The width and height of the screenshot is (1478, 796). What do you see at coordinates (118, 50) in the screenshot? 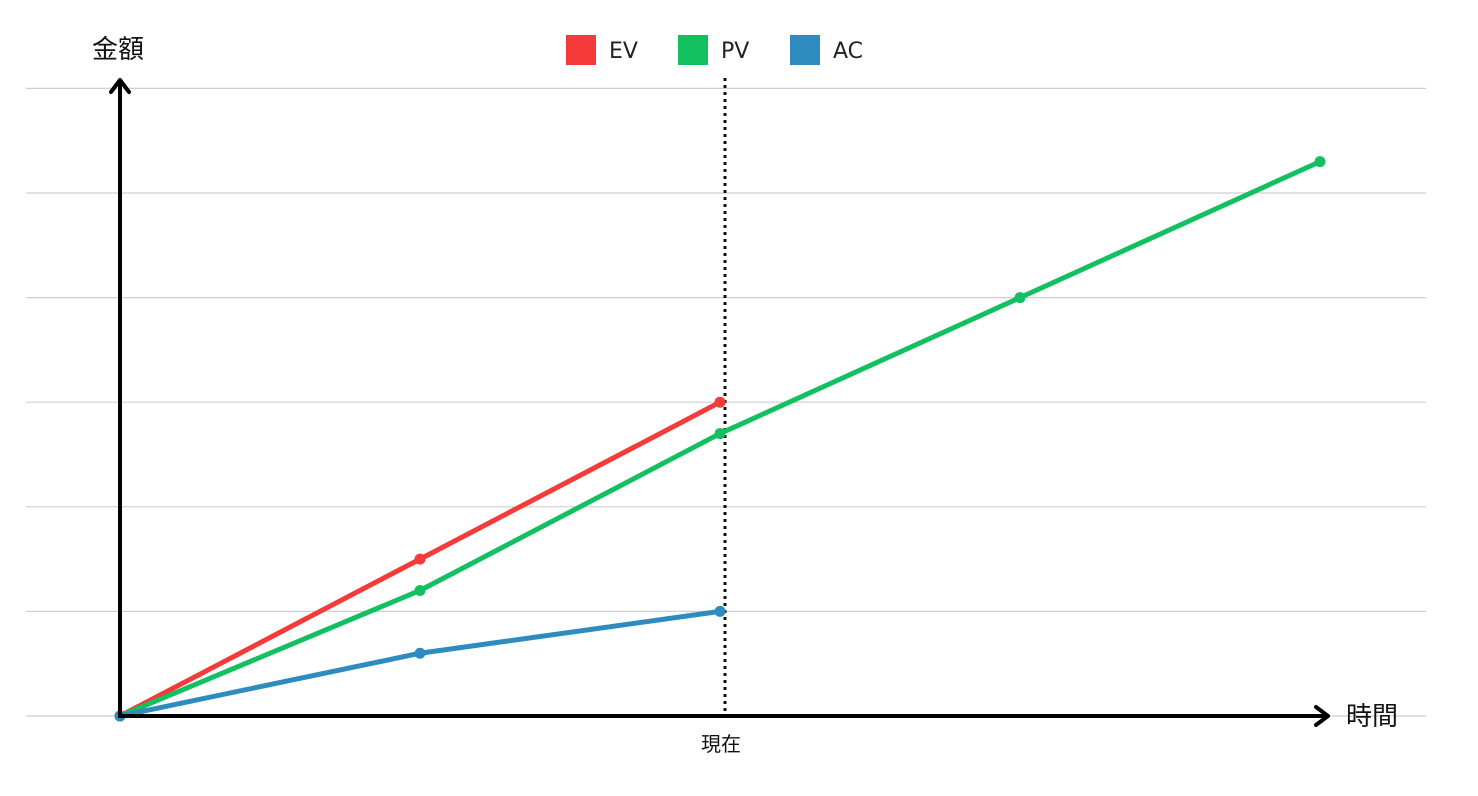
I see `y-axis-title: 金額` at bounding box center [118, 50].